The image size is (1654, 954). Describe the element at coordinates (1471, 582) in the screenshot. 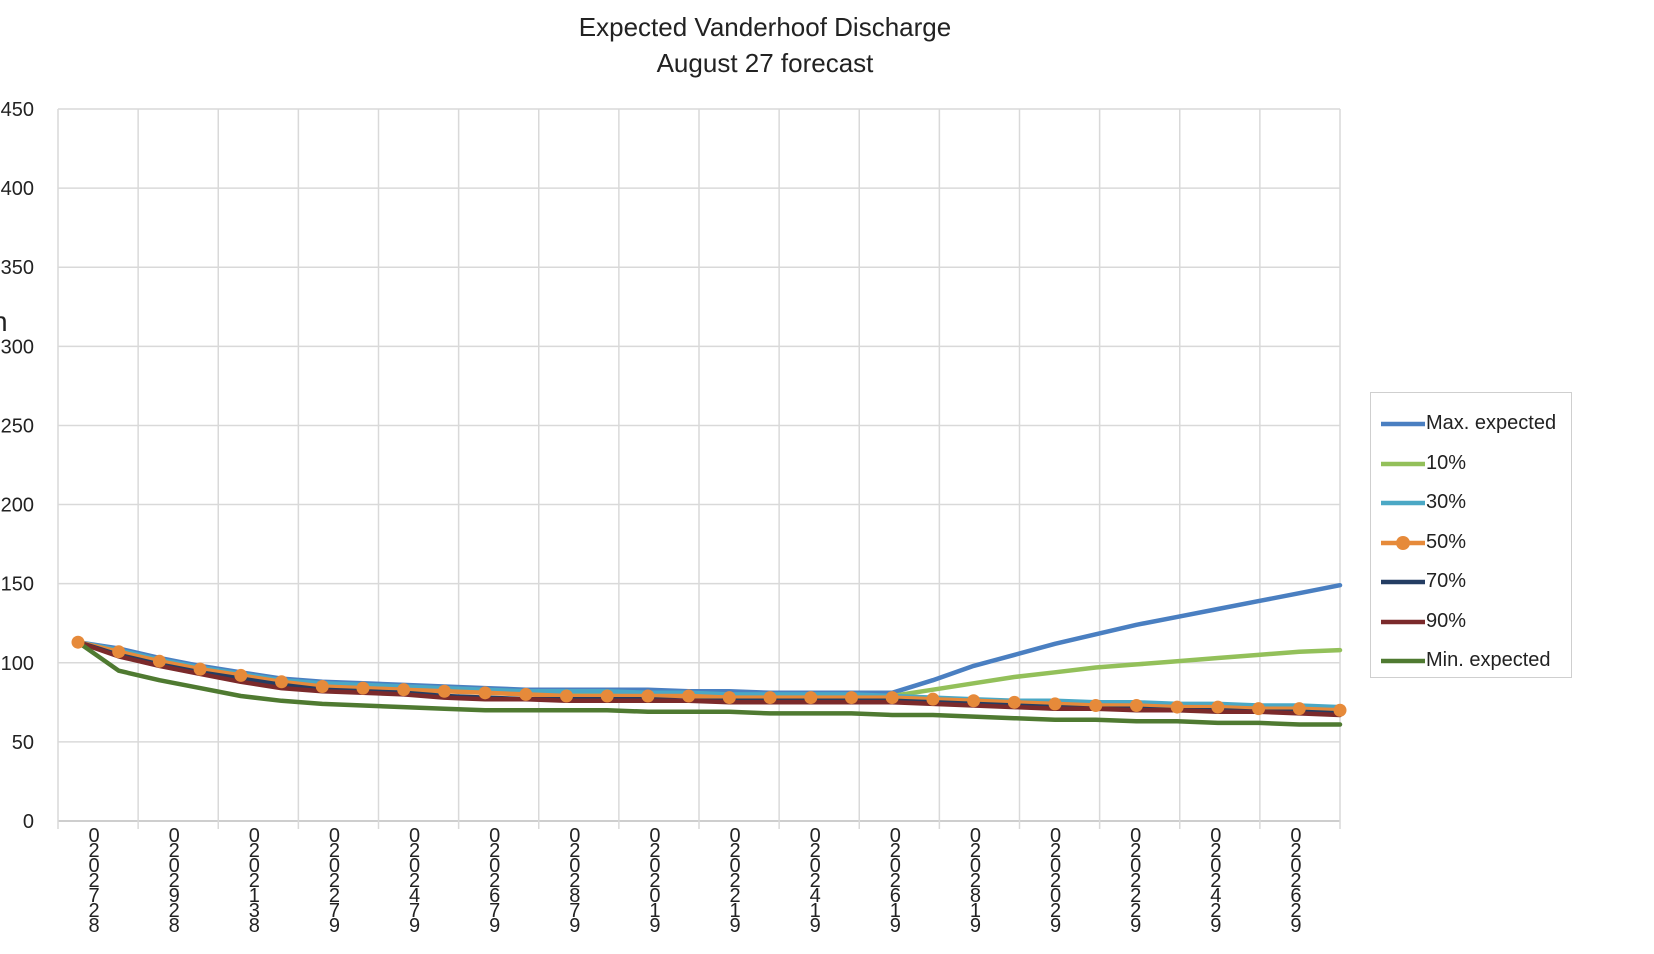

I see `legend-item: 70%` at that location.